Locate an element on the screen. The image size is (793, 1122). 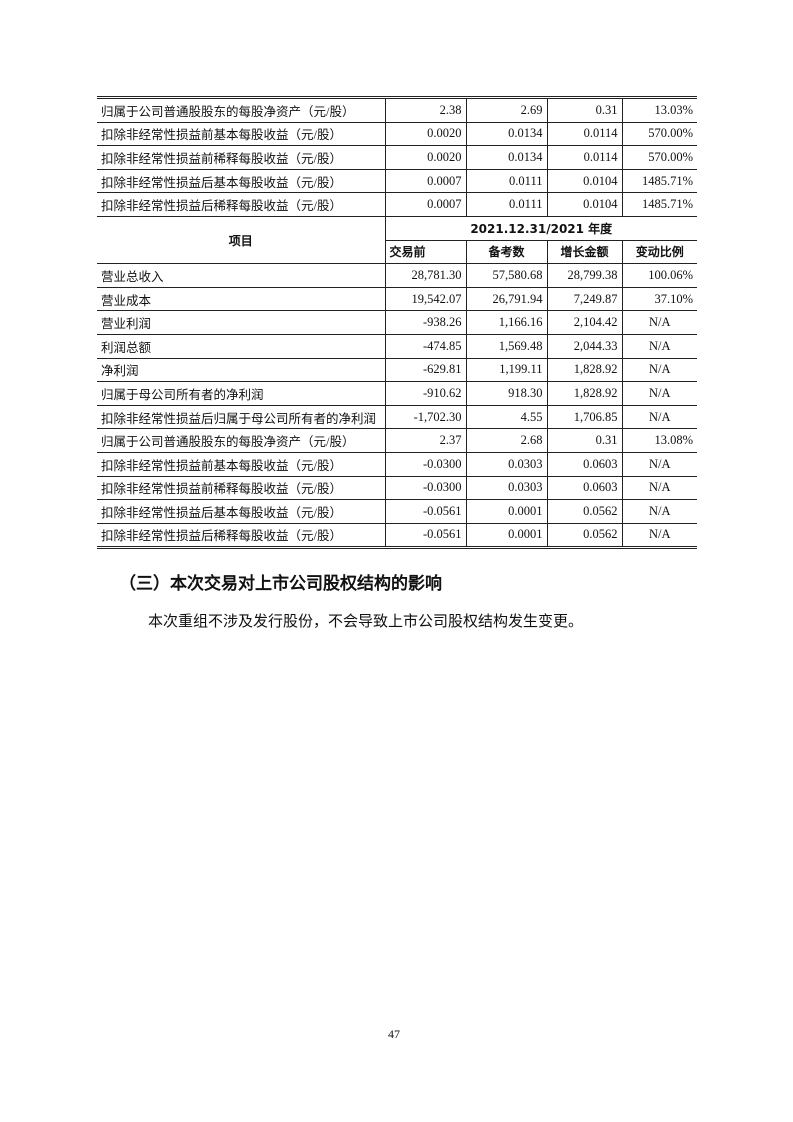
row-value: 918.30 is located at coordinates (506, 393).